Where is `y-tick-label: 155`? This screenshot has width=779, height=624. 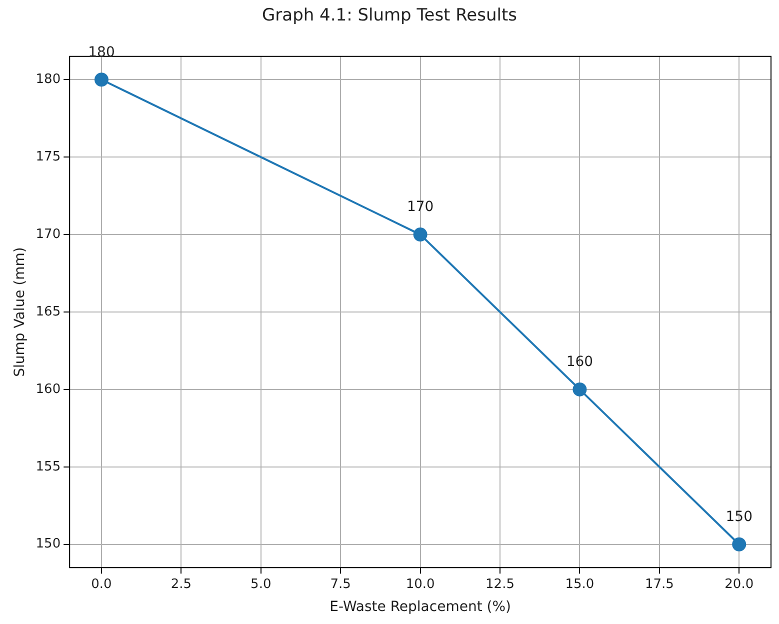 y-tick-label: 155 is located at coordinates (48, 466).